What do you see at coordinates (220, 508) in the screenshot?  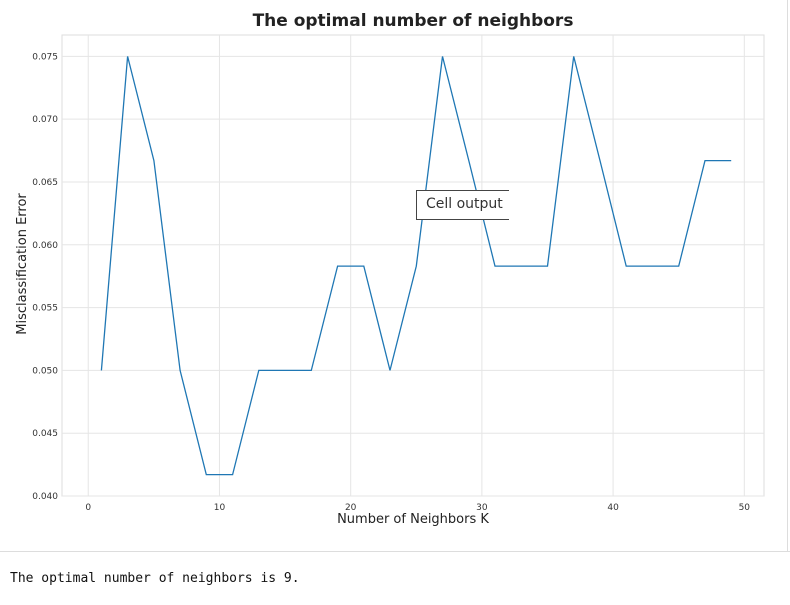 I see `x-tick-label: 10` at bounding box center [220, 508].